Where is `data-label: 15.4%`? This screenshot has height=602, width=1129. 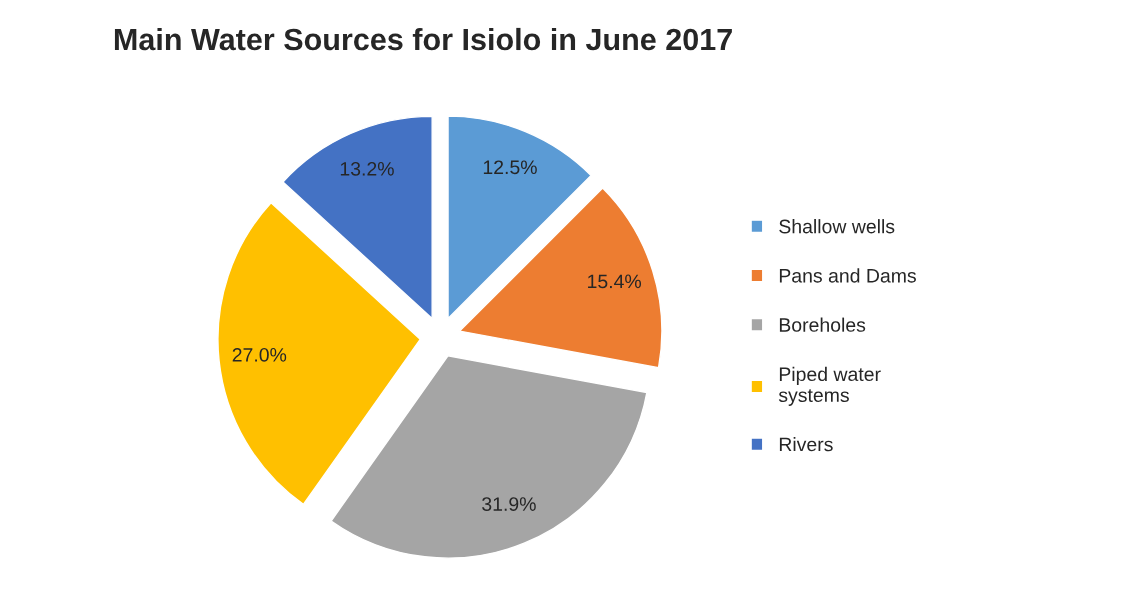 data-label: 15.4% is located at coordinates (615, 281).